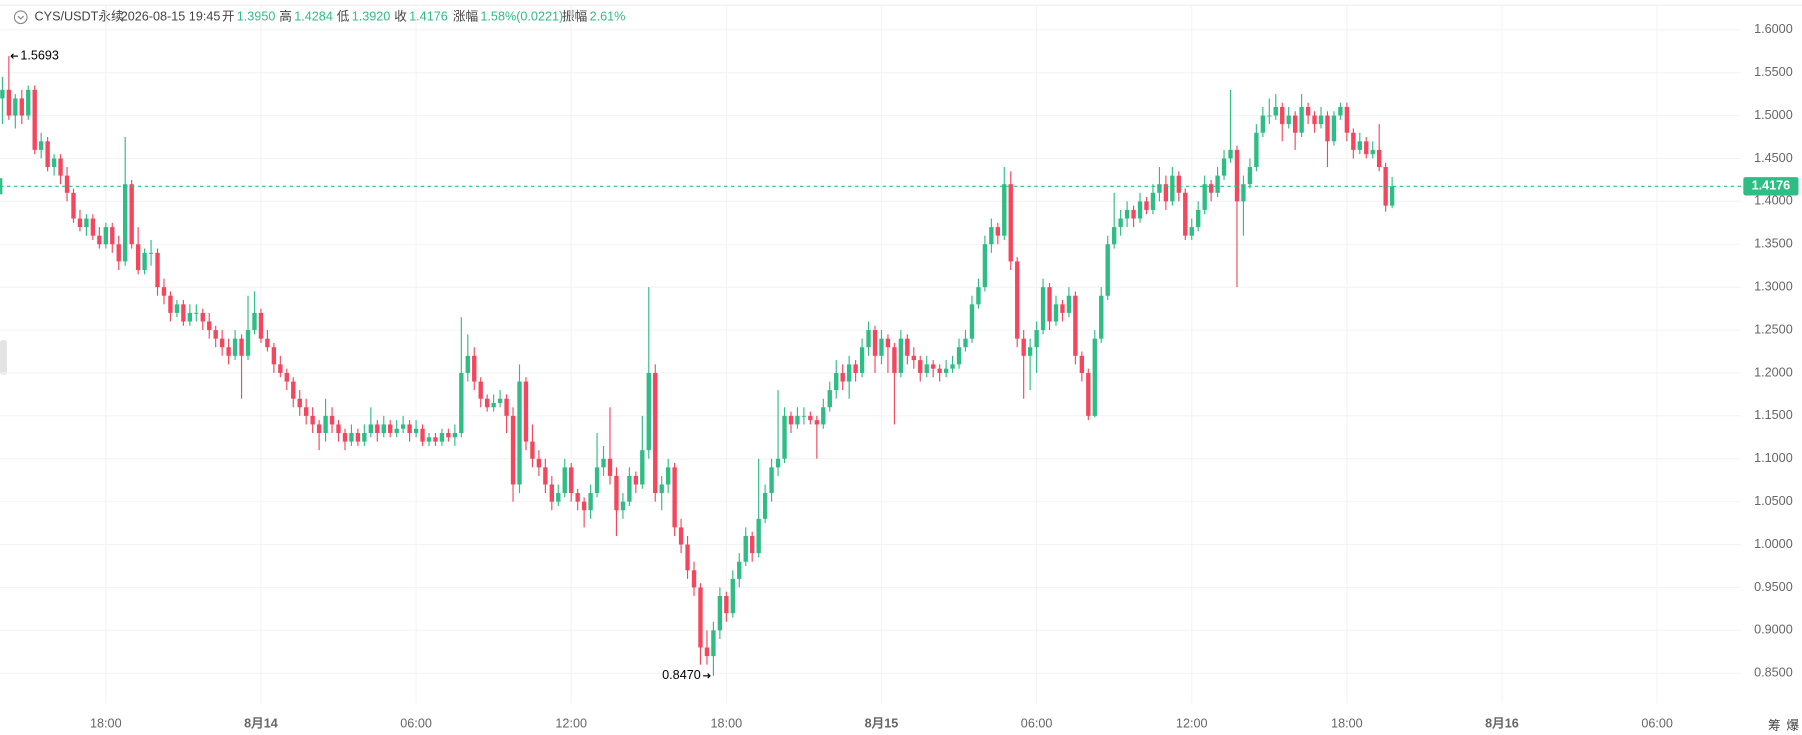 The height and width of the screenshot is (735, 1802). Describe the element at coordinates (228, 17) in the screenshot. I see `field-label: 开` at that location.